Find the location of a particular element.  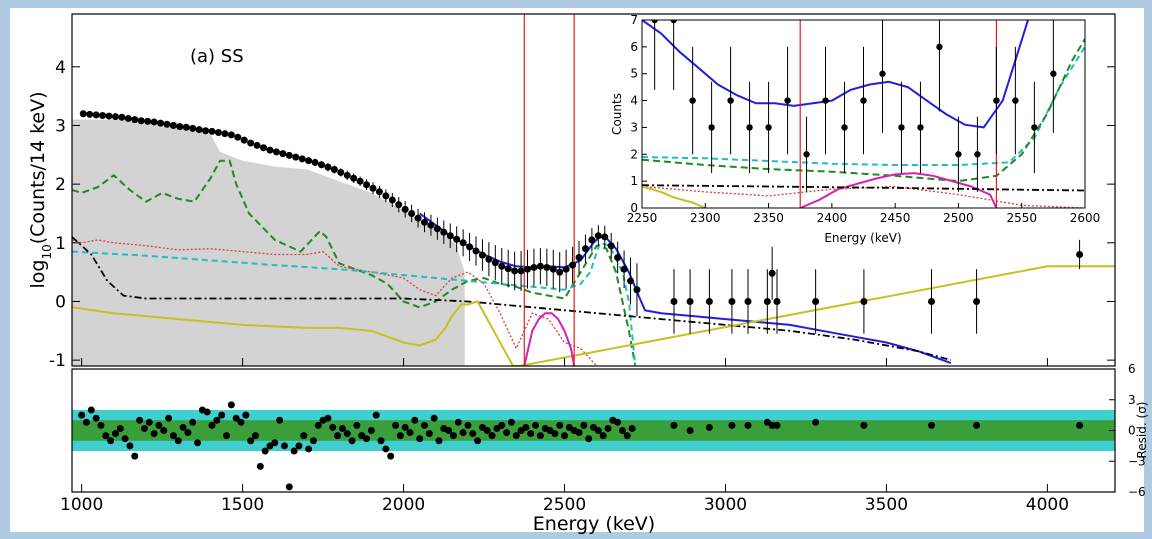

inset-plot-area is located at coordinates (863, 114).